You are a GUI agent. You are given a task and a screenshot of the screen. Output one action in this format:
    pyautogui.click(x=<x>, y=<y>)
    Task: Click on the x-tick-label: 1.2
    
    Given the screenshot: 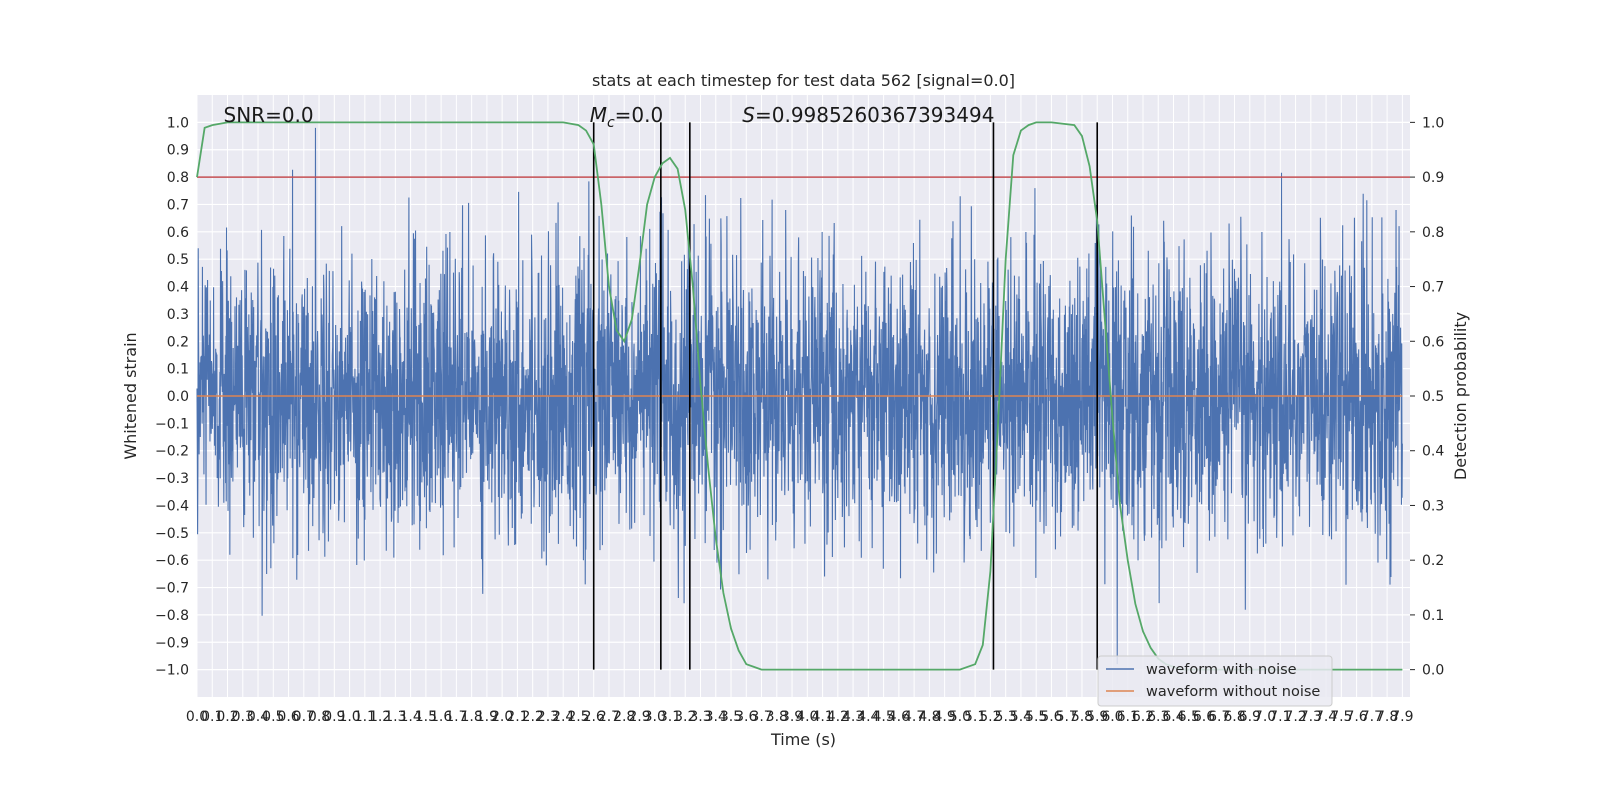 What is the action you would take?
    pyautogui.click(x=380, y=717)
    